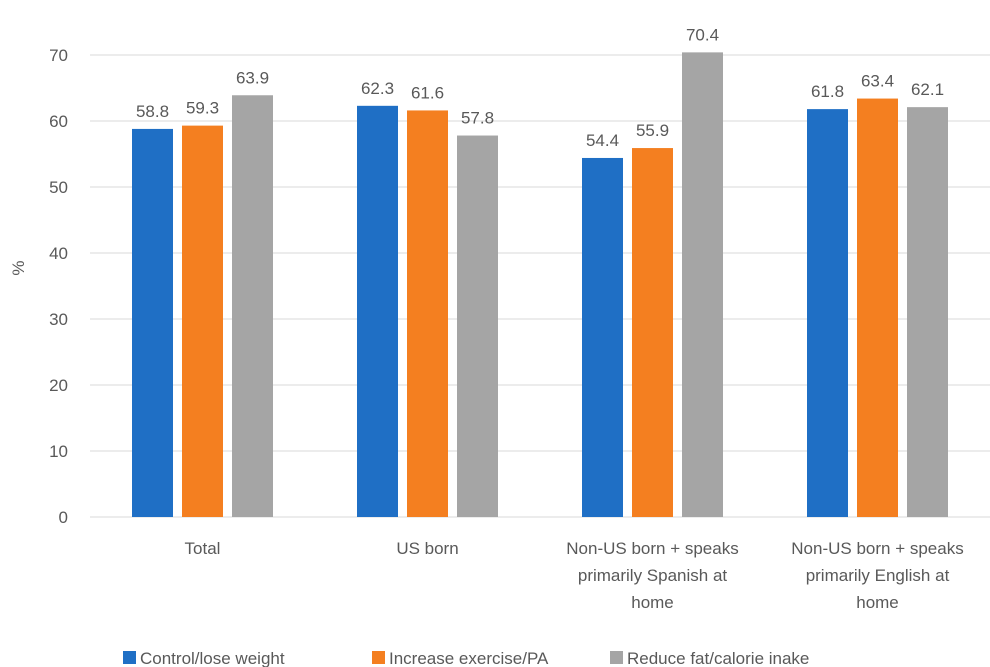  I want to click on y-axis-ticks: 0 10 20 30 40 50 60 70, so click(58, 286).